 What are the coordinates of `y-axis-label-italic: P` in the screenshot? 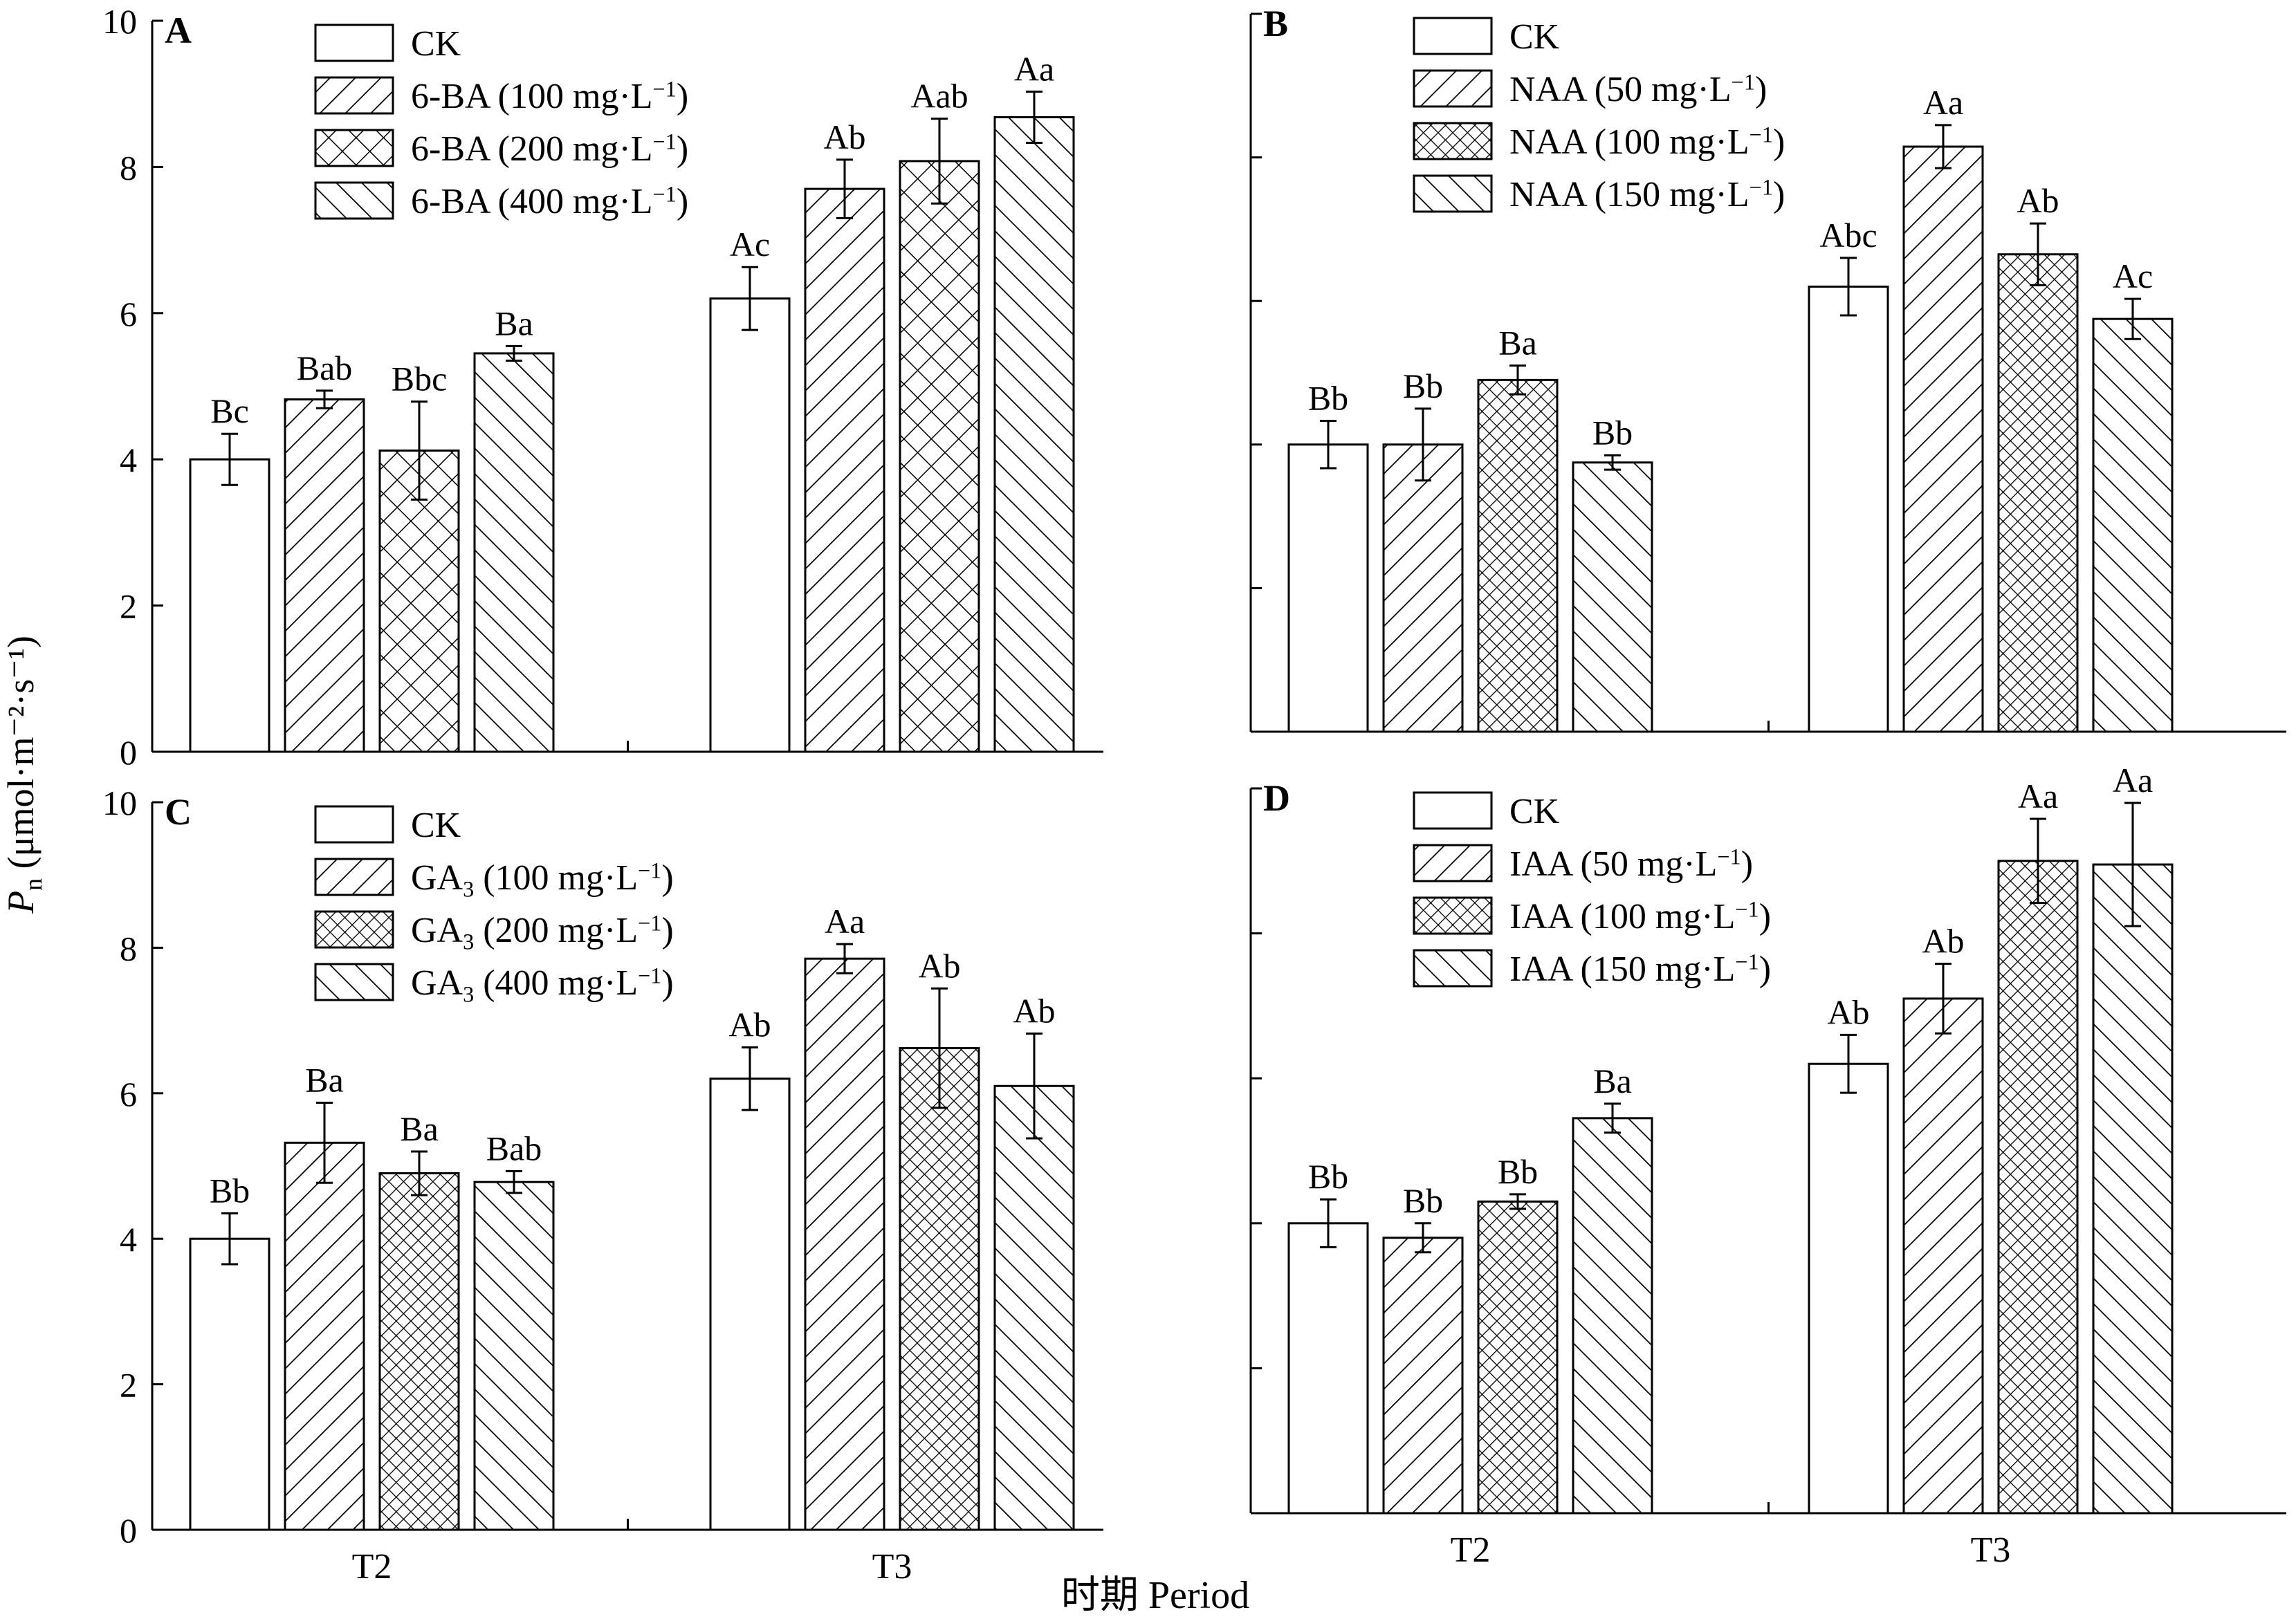 It's located at (21, 902).